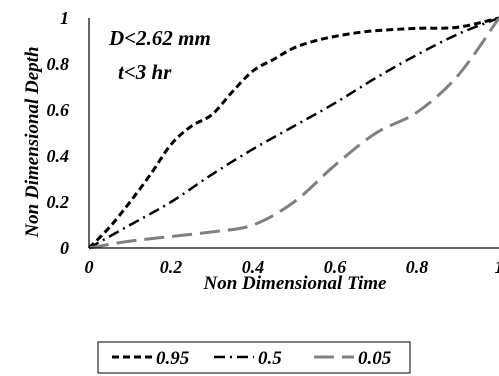 The image size is (499, 376). I want to click on y-tick-label: 0, so click(64, 248).